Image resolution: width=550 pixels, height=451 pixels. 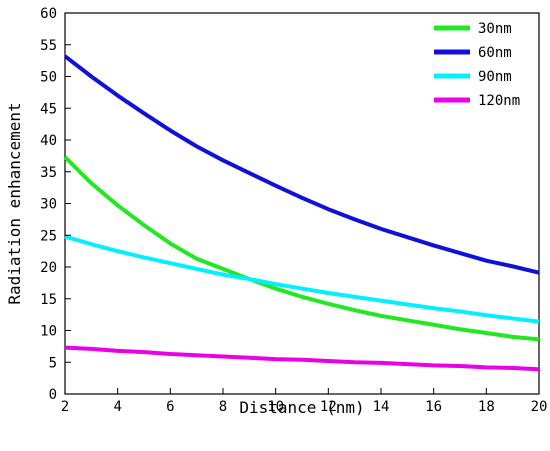 What do you see at coordinates (477, 65) in the screenshot?
I see `legend: 30nm 60nm 90nm 120nm` at bounding box center [477, 65].